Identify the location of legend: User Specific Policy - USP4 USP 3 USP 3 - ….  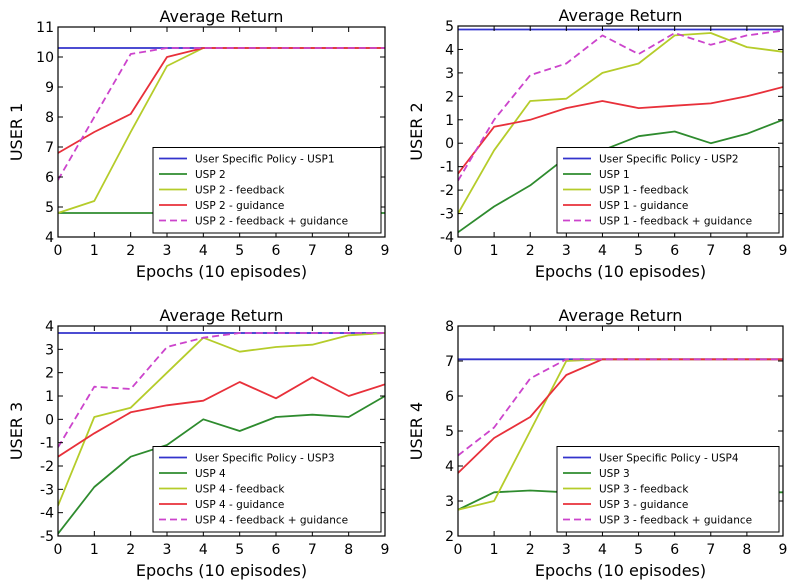
(668, 489).